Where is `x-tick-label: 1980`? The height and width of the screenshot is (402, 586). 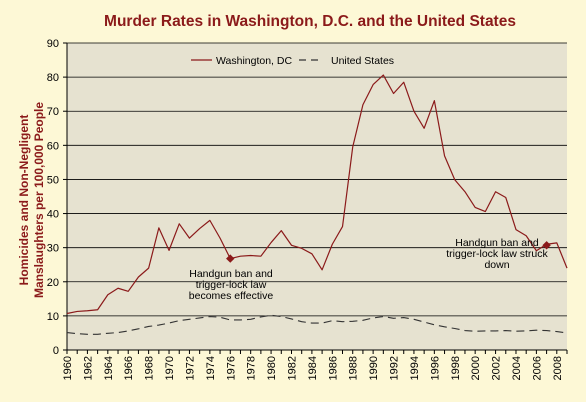 x-tick-label: 1980 is located at coordinates (272, 368).